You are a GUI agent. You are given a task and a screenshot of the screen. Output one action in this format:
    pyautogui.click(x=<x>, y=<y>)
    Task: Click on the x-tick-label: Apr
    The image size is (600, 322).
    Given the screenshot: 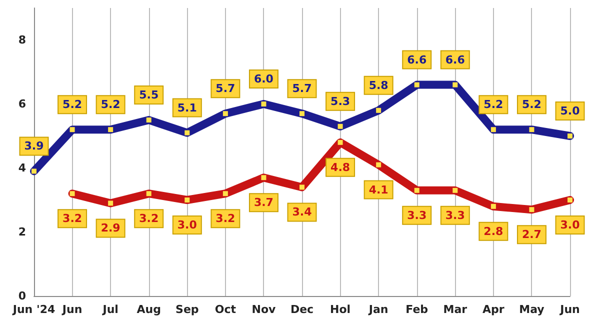 What is the action you would take?
    pyautogui.click(x=493, y=309)
    